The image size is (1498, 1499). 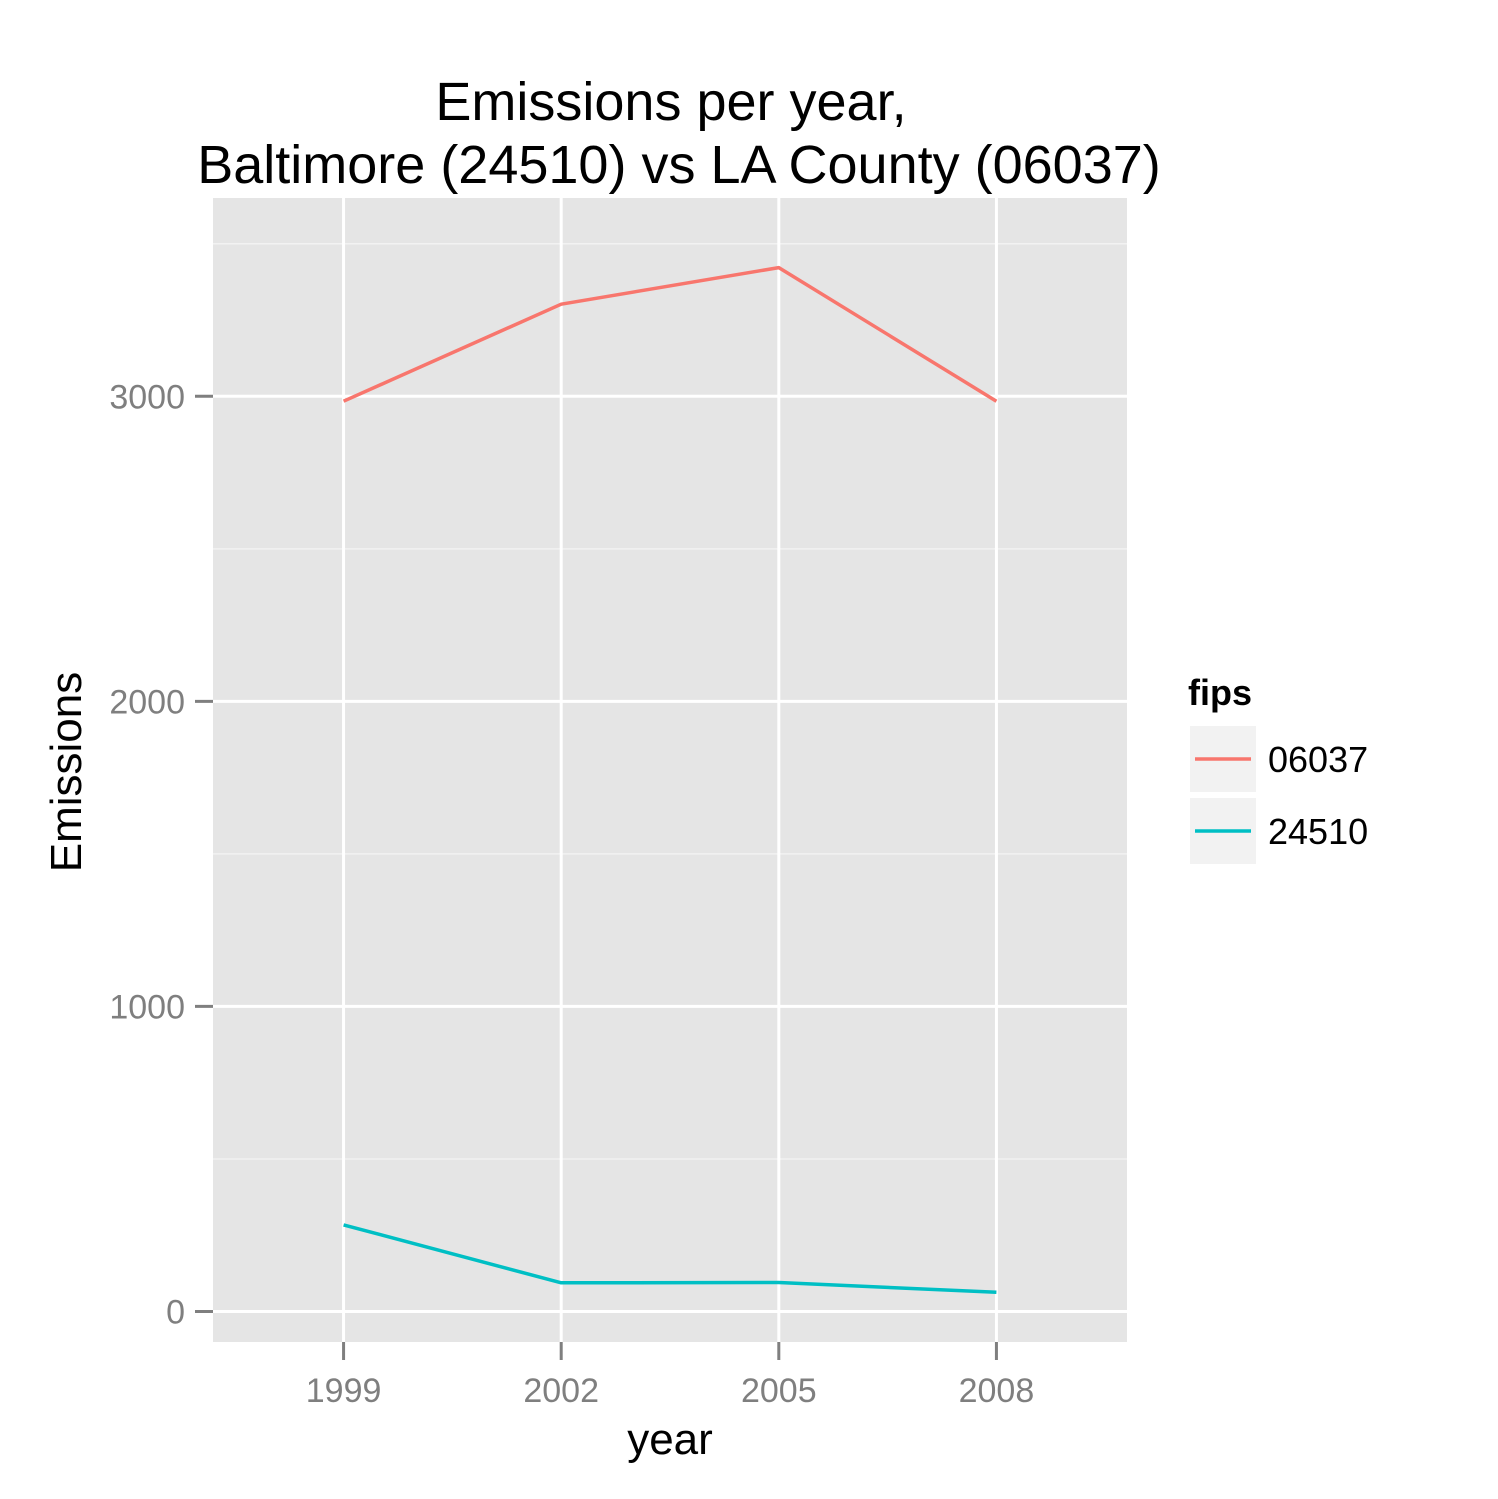 I want to click on y-tick-label: 3000, so click(x=147, y=397).